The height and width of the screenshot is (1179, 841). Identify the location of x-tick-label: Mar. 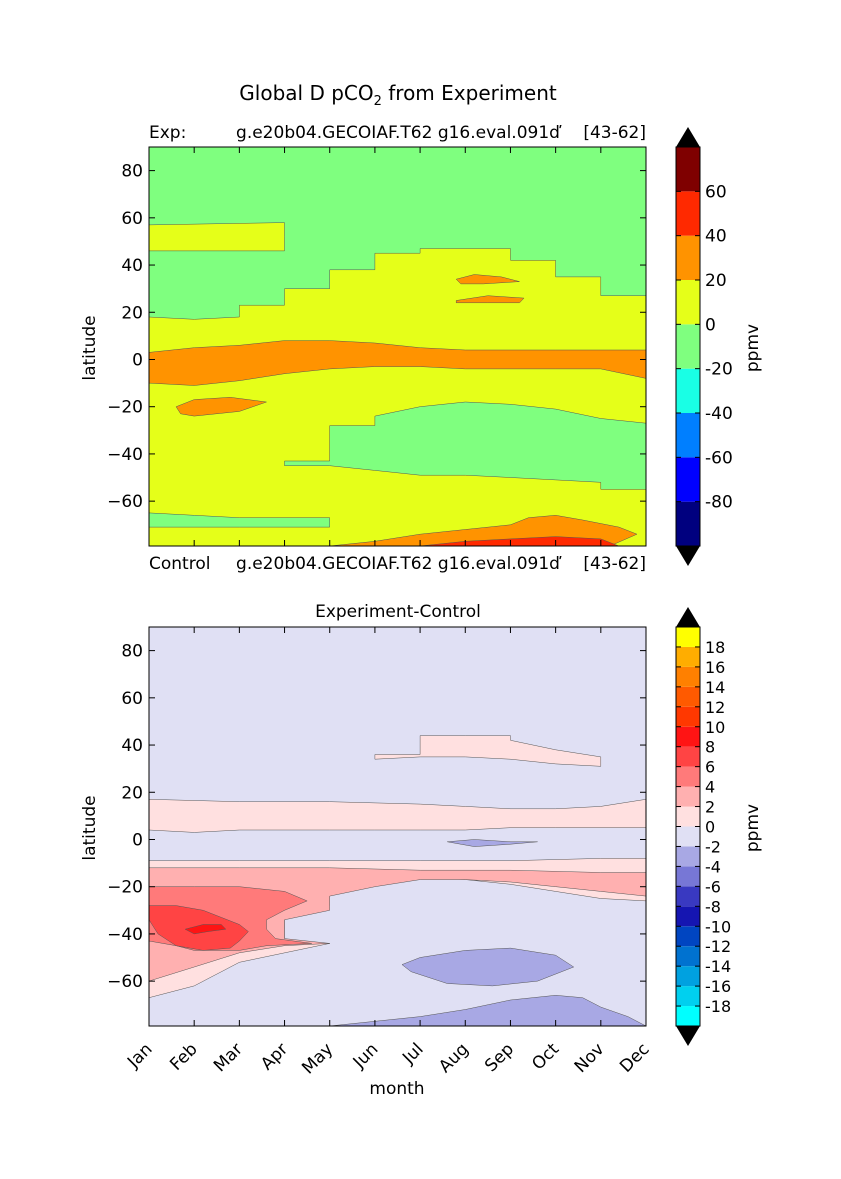
(228, 1057).